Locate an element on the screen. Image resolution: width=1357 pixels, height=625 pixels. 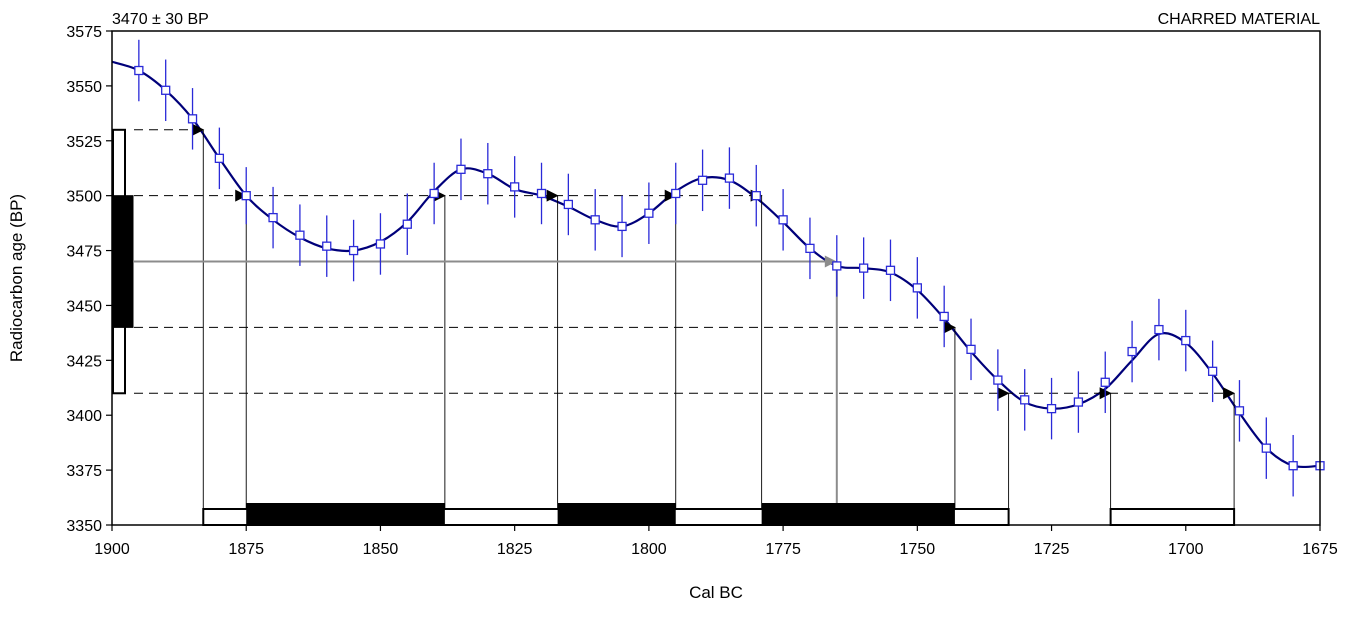
y-tick-label: 3350 is located at coordinates (84, 526).